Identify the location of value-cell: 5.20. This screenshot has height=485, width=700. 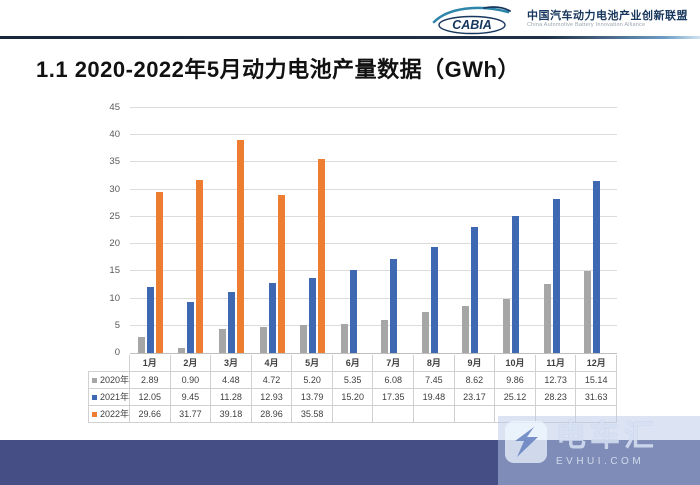
(312, 380).